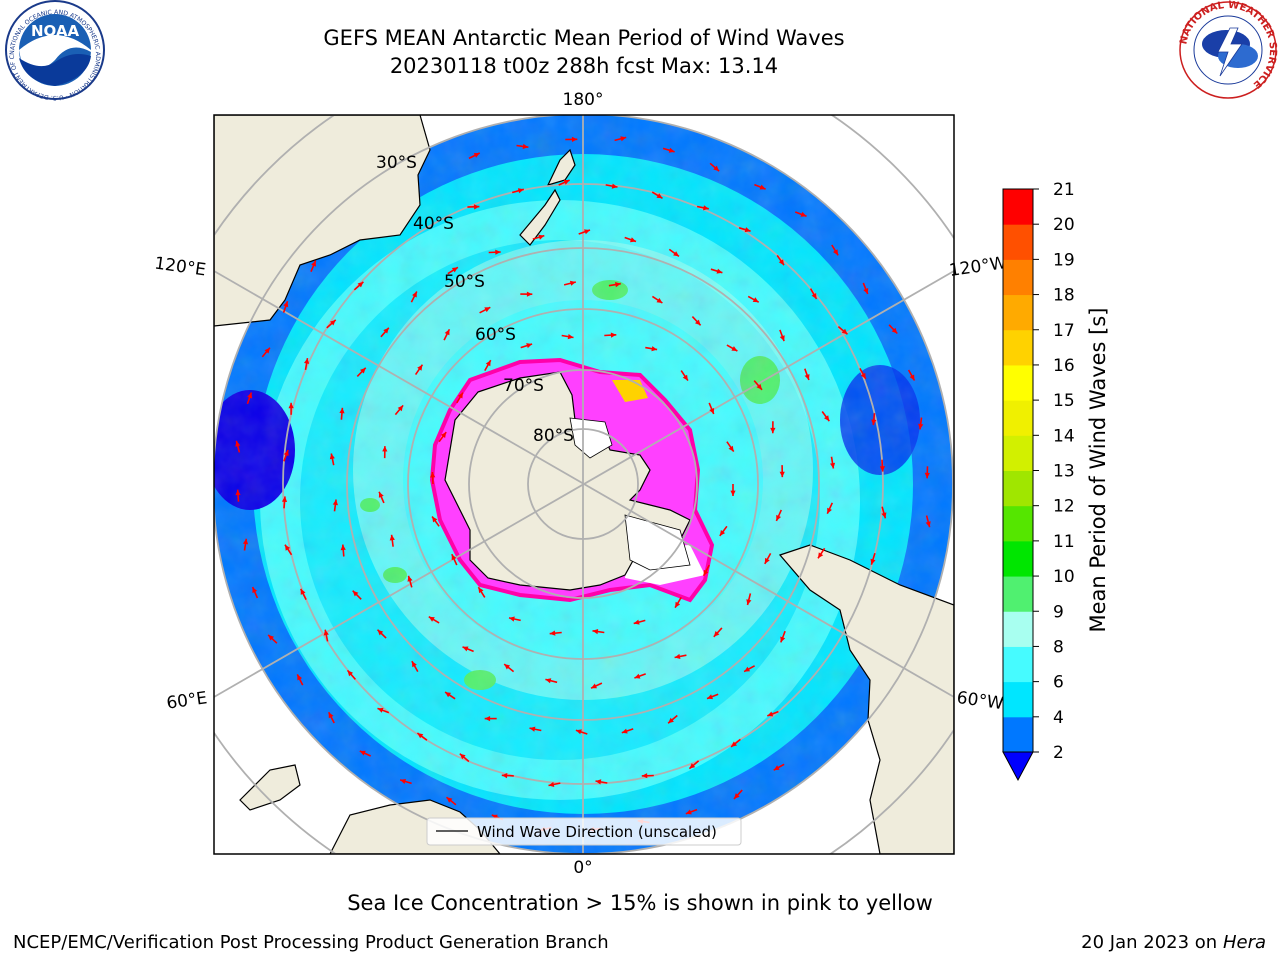 The height and width of the screenshot is (960, 1280). I want to click on colorbar-tick-label: 14, so click(1064, 436).